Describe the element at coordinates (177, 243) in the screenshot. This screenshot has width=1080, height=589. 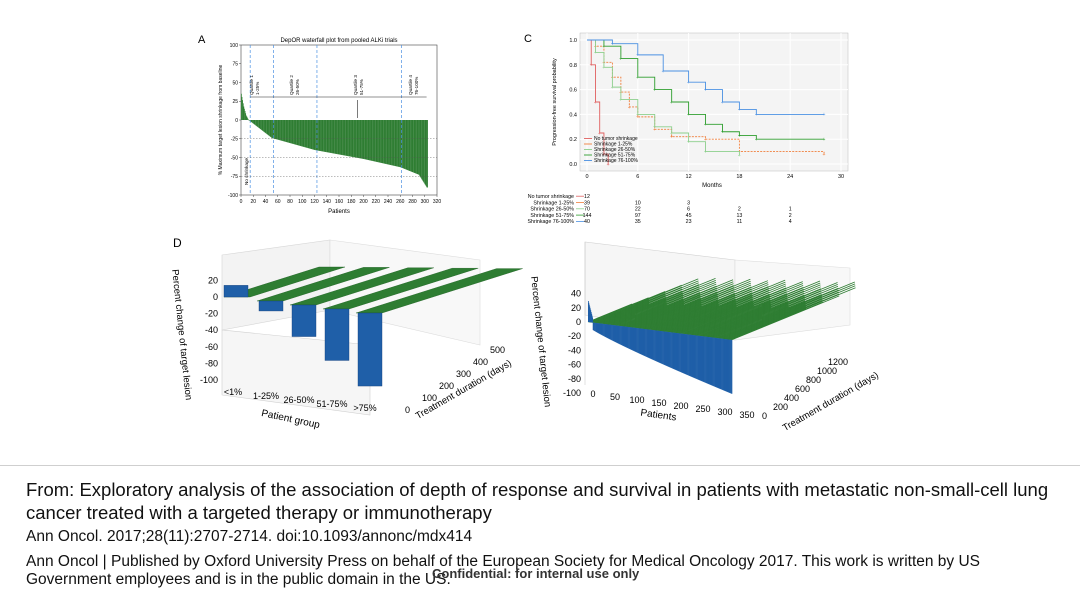
I see `panel-label-d: D` at that location.